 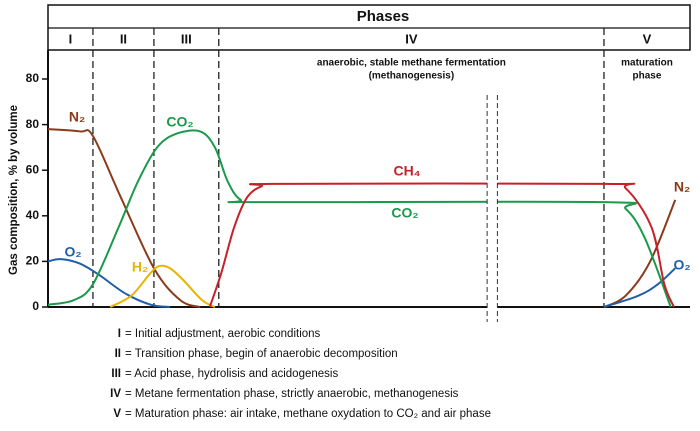 I want to click on phase-note: (methanogenesis), so click(x=412, y=76).